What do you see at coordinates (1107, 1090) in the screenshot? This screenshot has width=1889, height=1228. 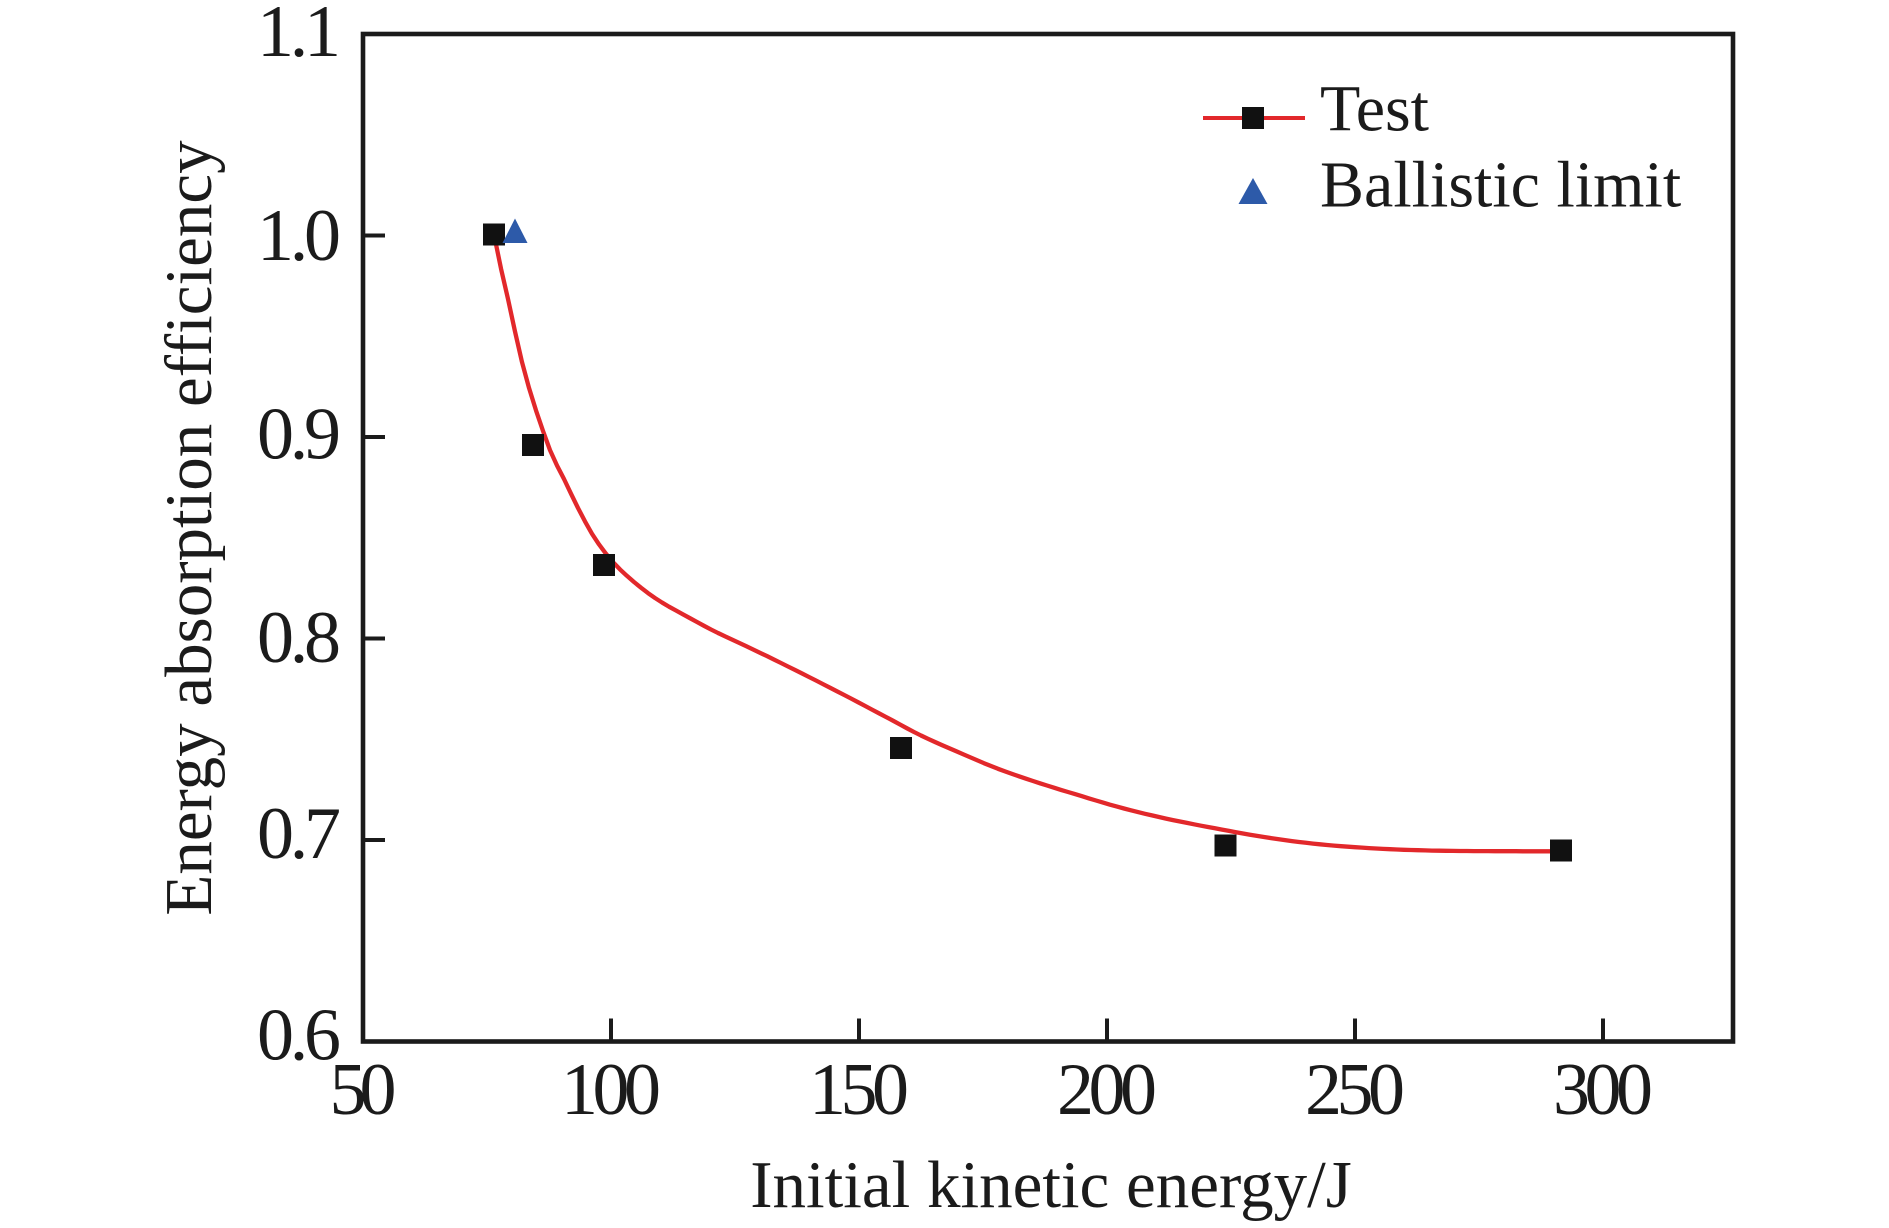 I see `svg-text: 200` at bounding box center [1107, 1090].